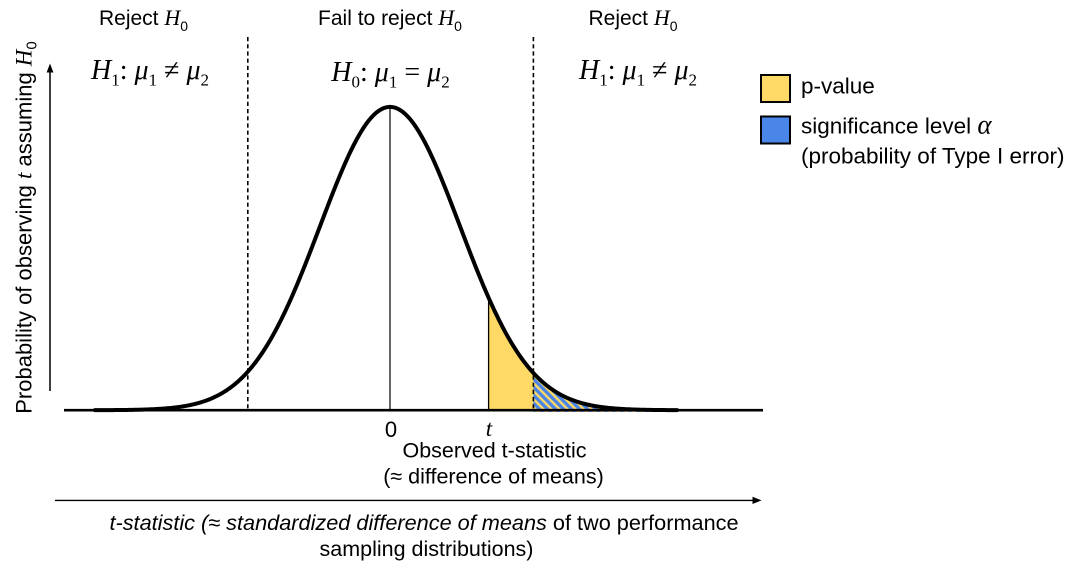 This screenshot has width=1080, height=573. I want to click on svg-text: Observed t-statistic, so click(495, 451).